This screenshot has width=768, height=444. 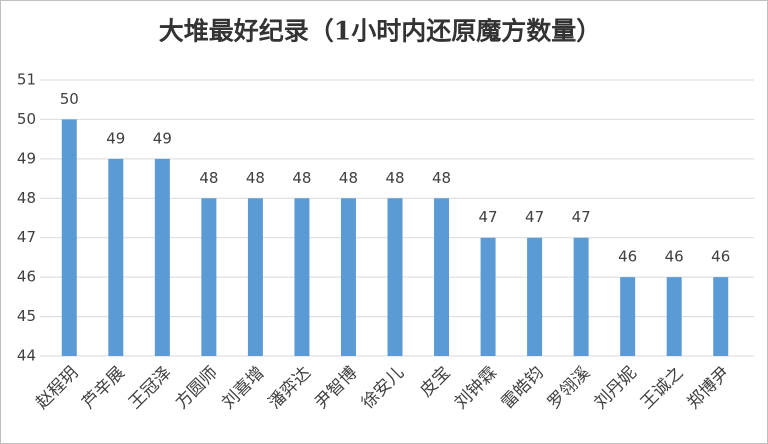 What do you see at coordinates (26, 80) in the screenshot?
I see `y-tick-label: 51` at bounding box center [26, 80].